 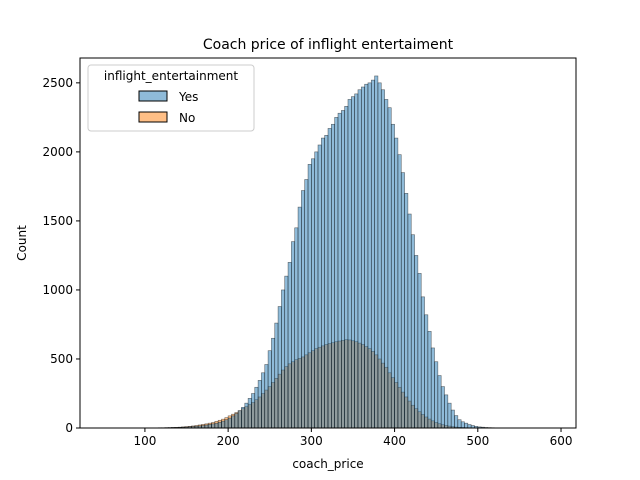 I want to click on legend-swatch-no, so click(x=153, y=117).